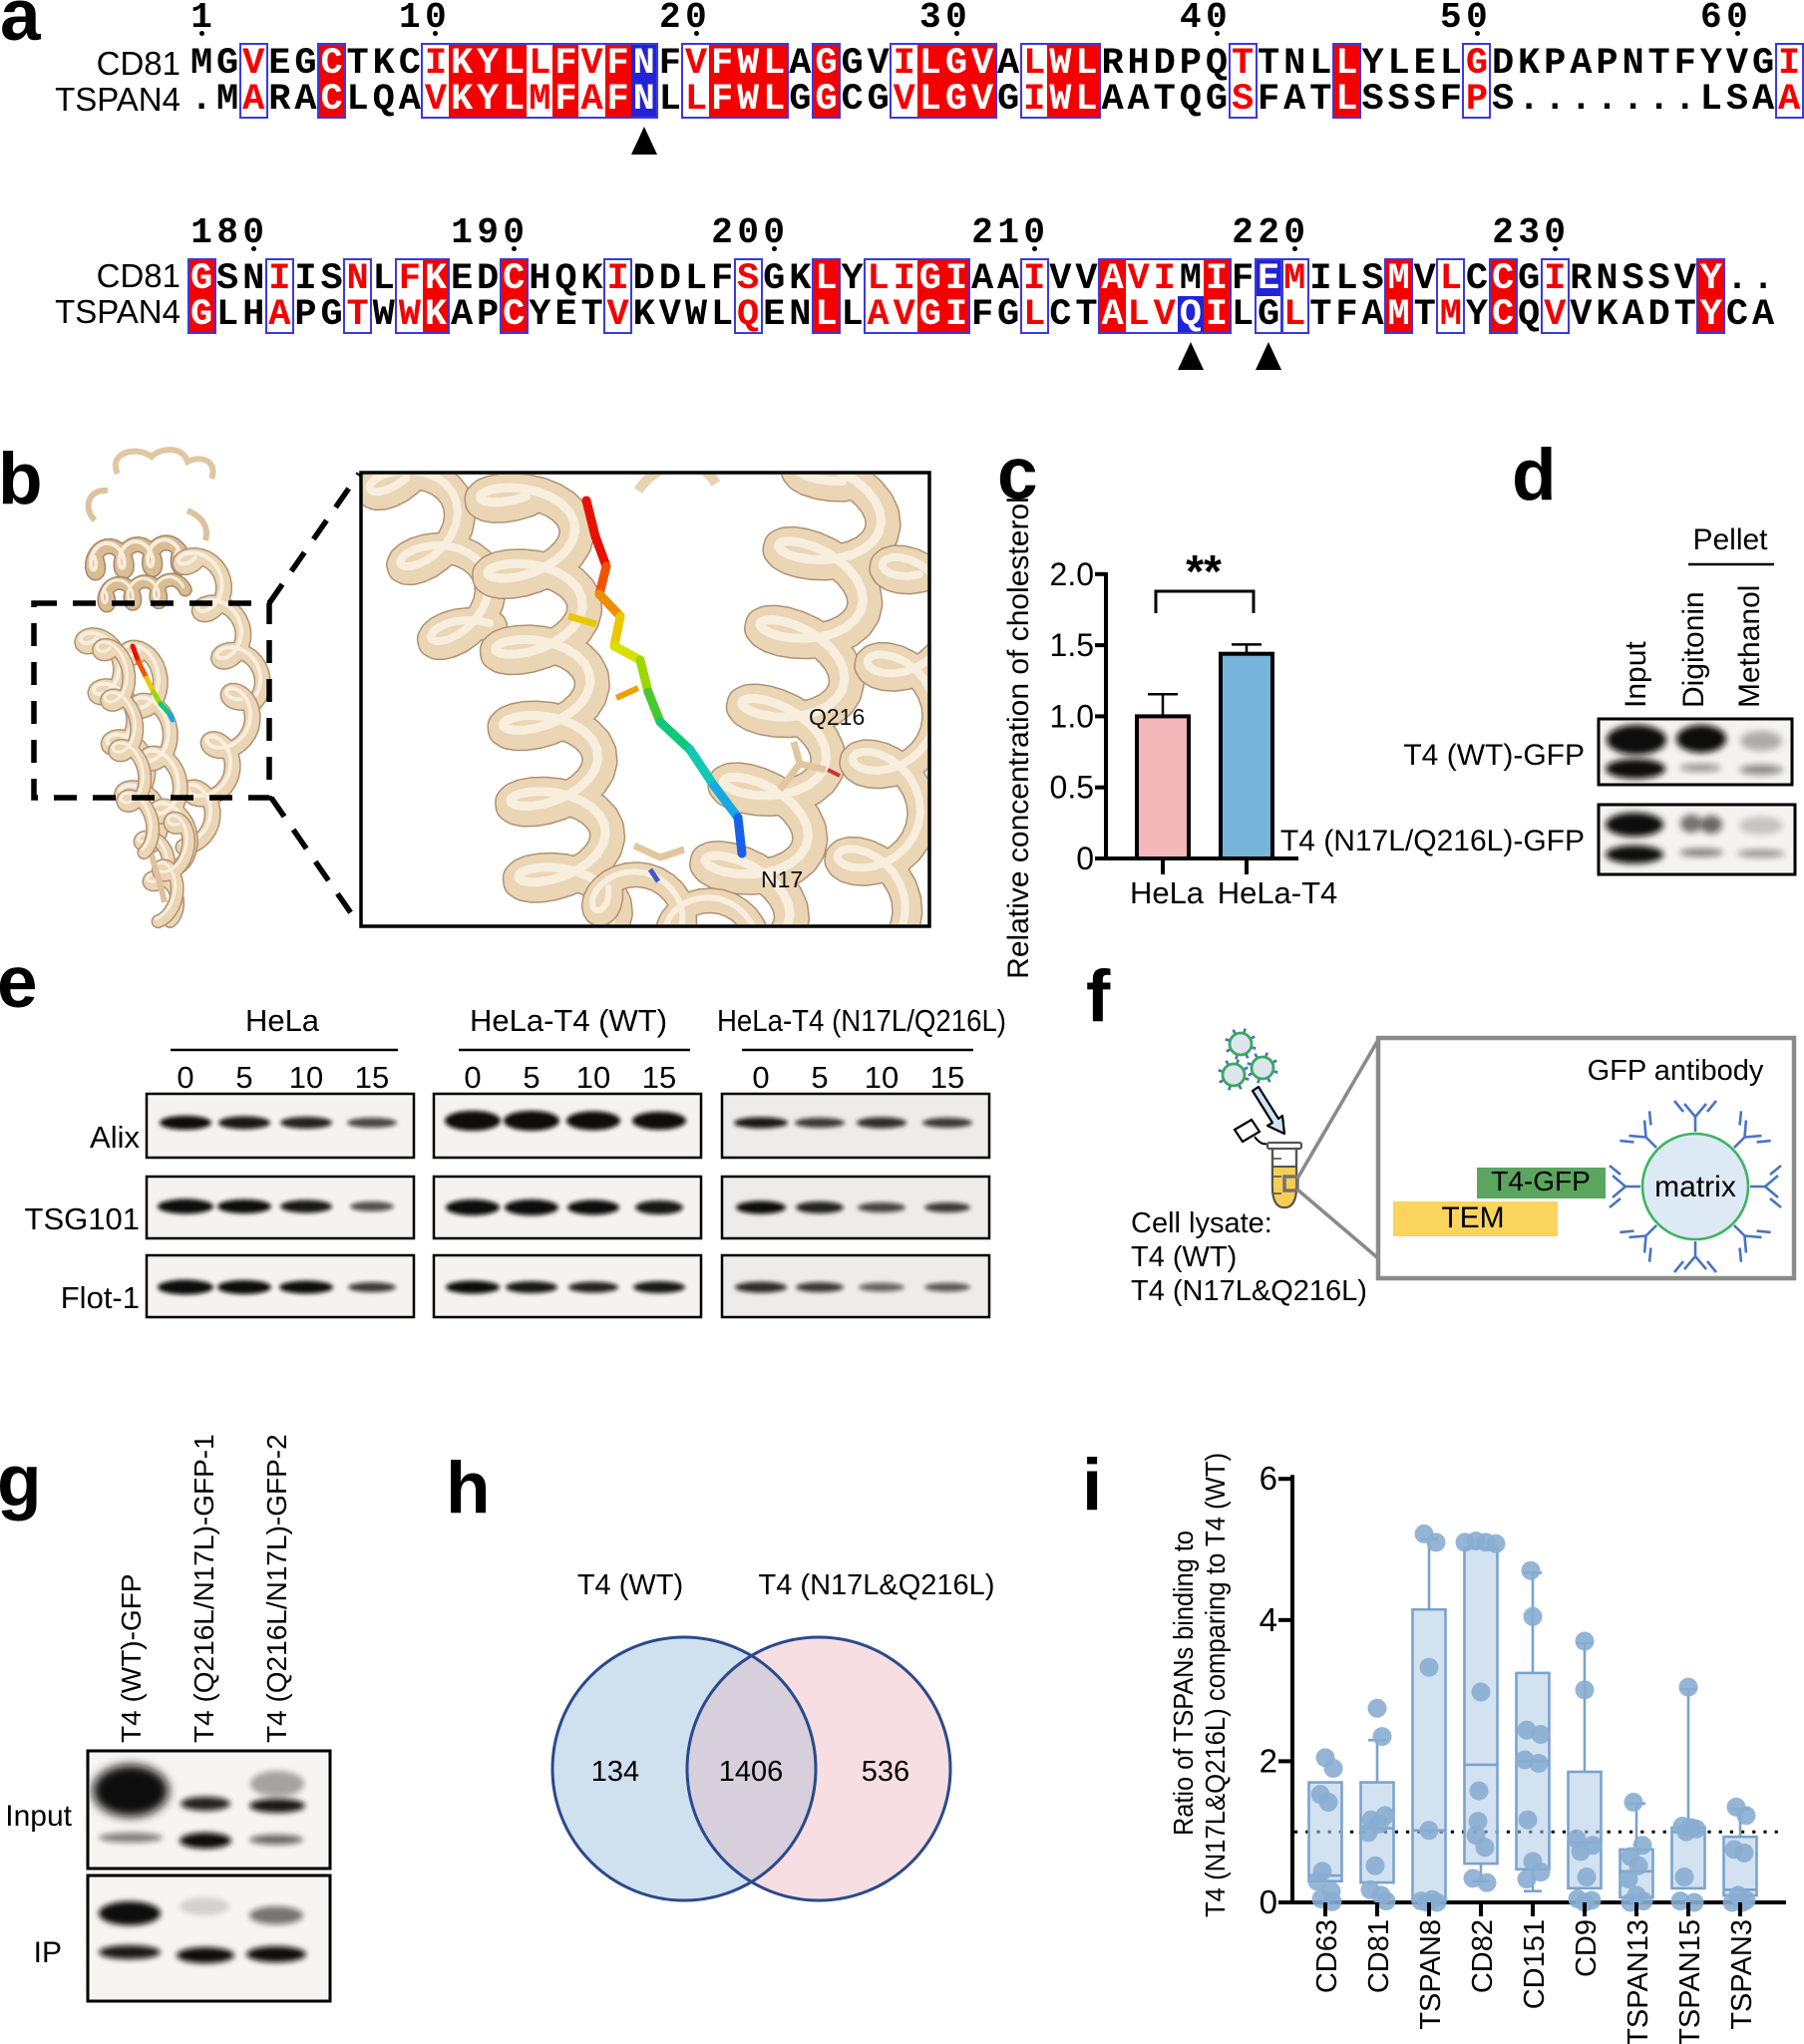 The height and width of the screenshot is (2044, 1804). What do you see at coordinates (115, 1137) in the screenshot?
I see `svg-text: Alix` at bounding box center [115, 1137].